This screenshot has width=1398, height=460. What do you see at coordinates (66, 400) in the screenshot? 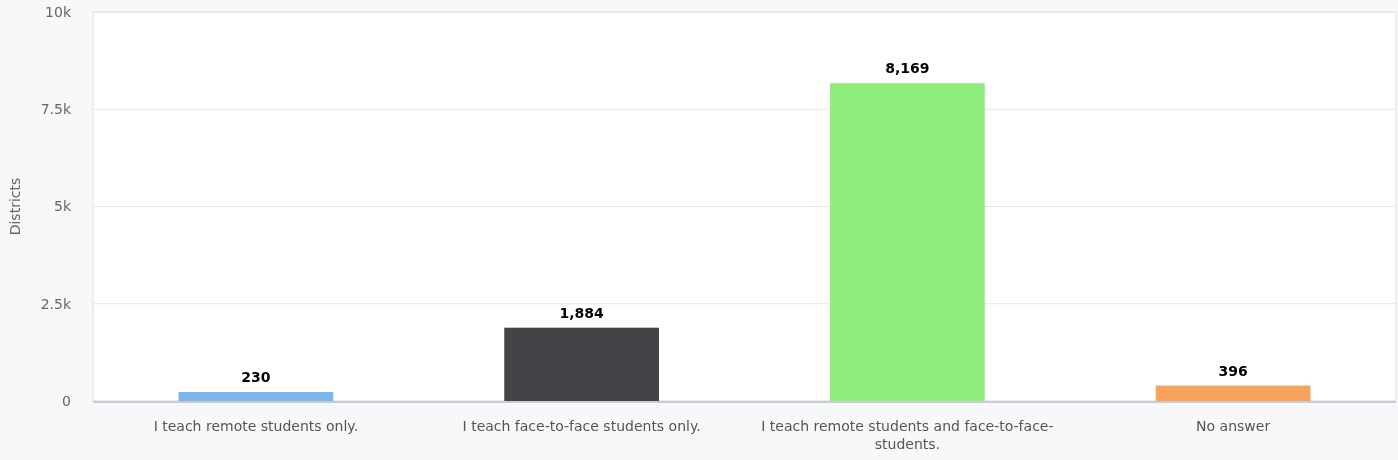
I see `y-tick-label: 0` at bounding box center [66, 400].